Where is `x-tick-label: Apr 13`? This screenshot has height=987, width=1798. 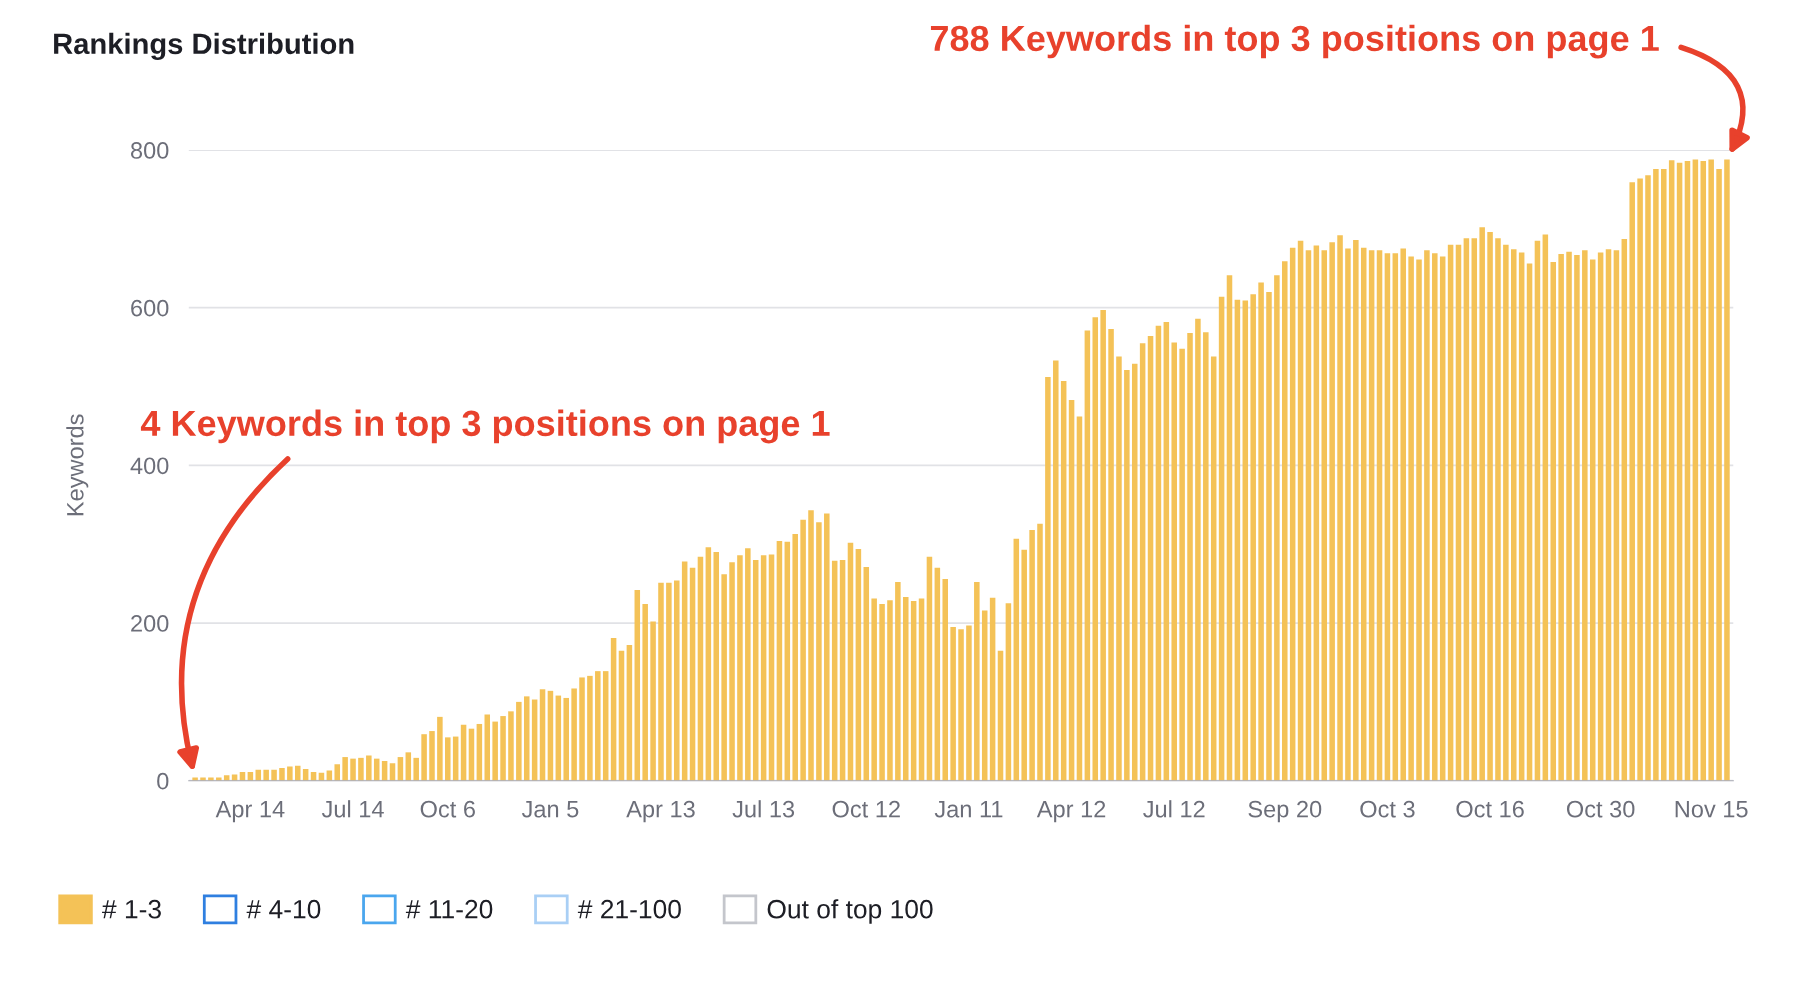 x-tick-label: Apr 13 is located at coordinates (660, 811).